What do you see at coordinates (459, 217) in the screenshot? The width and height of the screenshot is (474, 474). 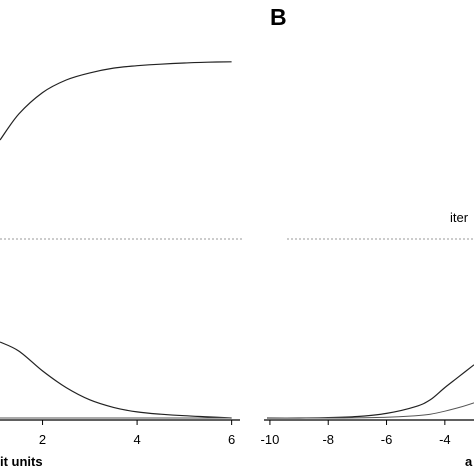 I see `right-top-label: iter` at bounding box center [459, 217].